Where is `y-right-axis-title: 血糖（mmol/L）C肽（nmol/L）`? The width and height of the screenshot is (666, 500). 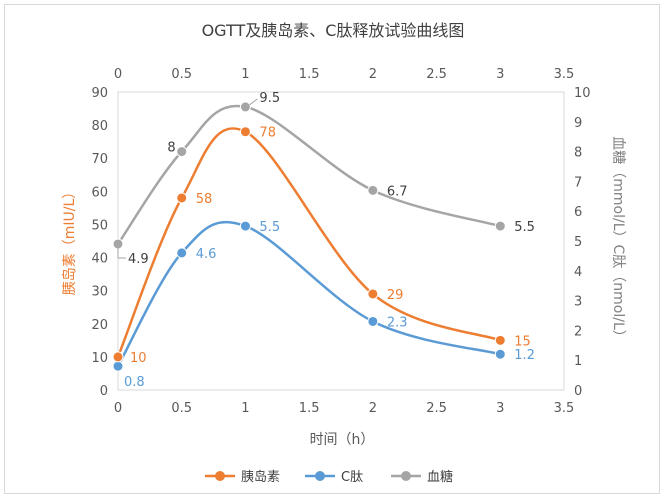
y-right-axis-title: 血糖（mmol/L）C肽（nmol/L） is located at coordinates (618, 240).